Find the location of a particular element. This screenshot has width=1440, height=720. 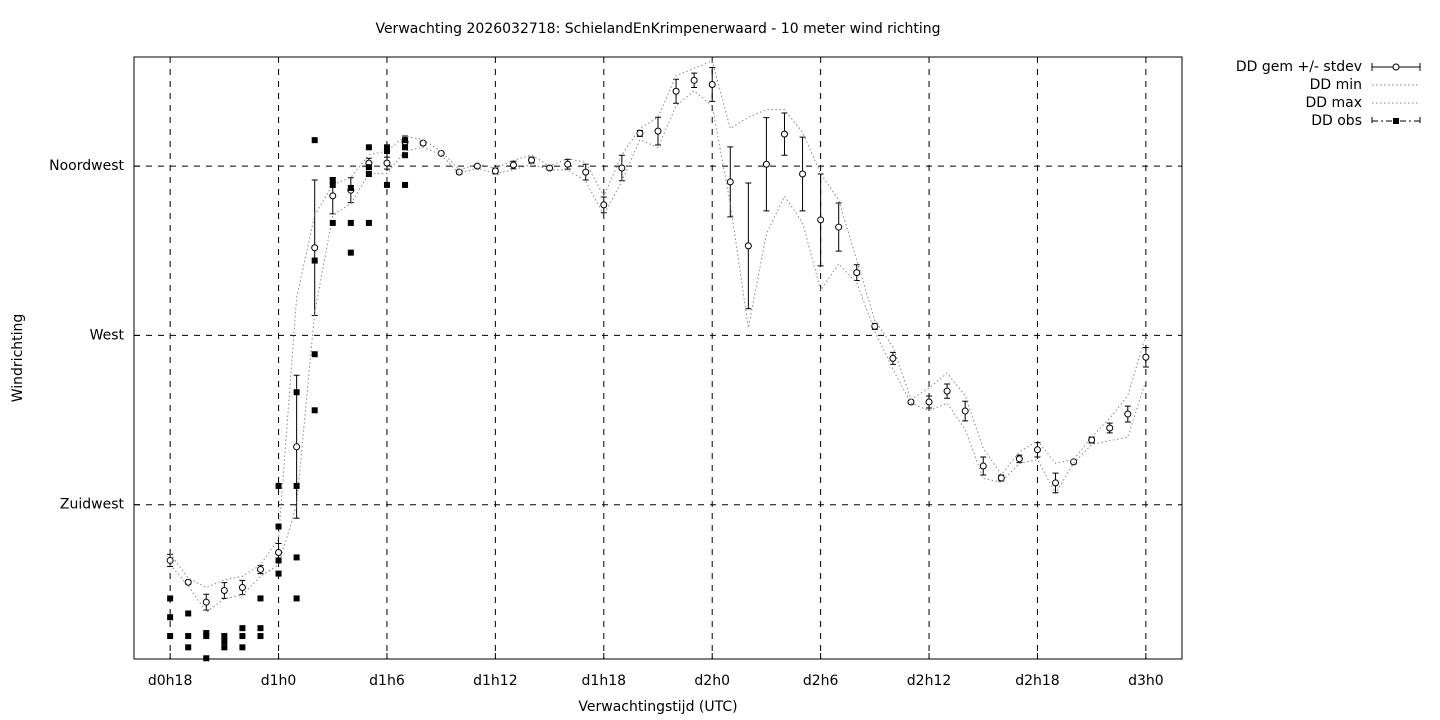

y-tick-label: West is located at coordinates (107, 335).